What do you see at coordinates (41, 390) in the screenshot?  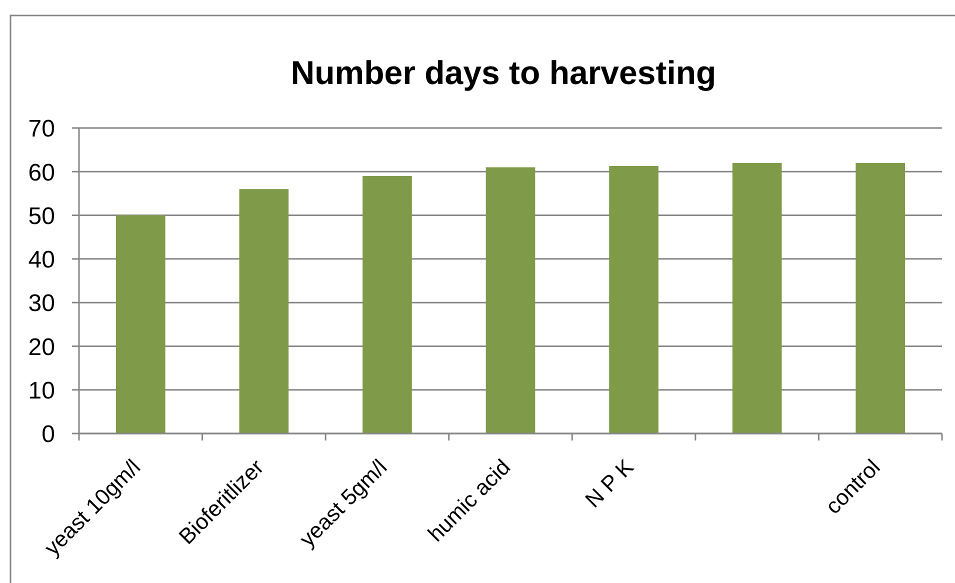 I see `y-tick-label: 10` at bounding box center [41, 390].